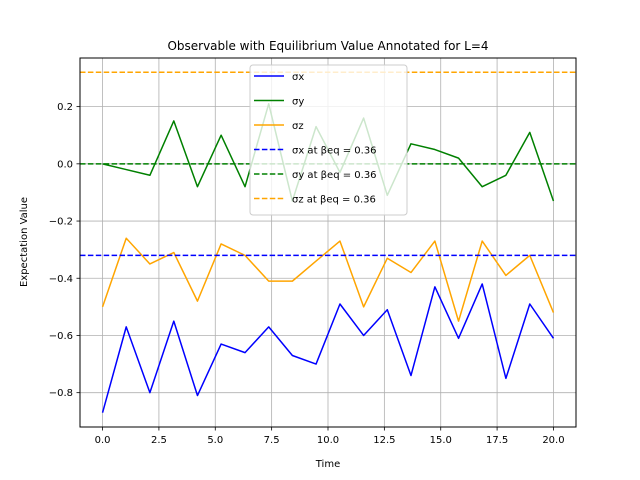 The height and width of the screenshot is (480, 640). What do you see at coordinates (103, 440) in the screenshot?
I see `x-tick-label: 0.0` at bounding box center [103, 440].